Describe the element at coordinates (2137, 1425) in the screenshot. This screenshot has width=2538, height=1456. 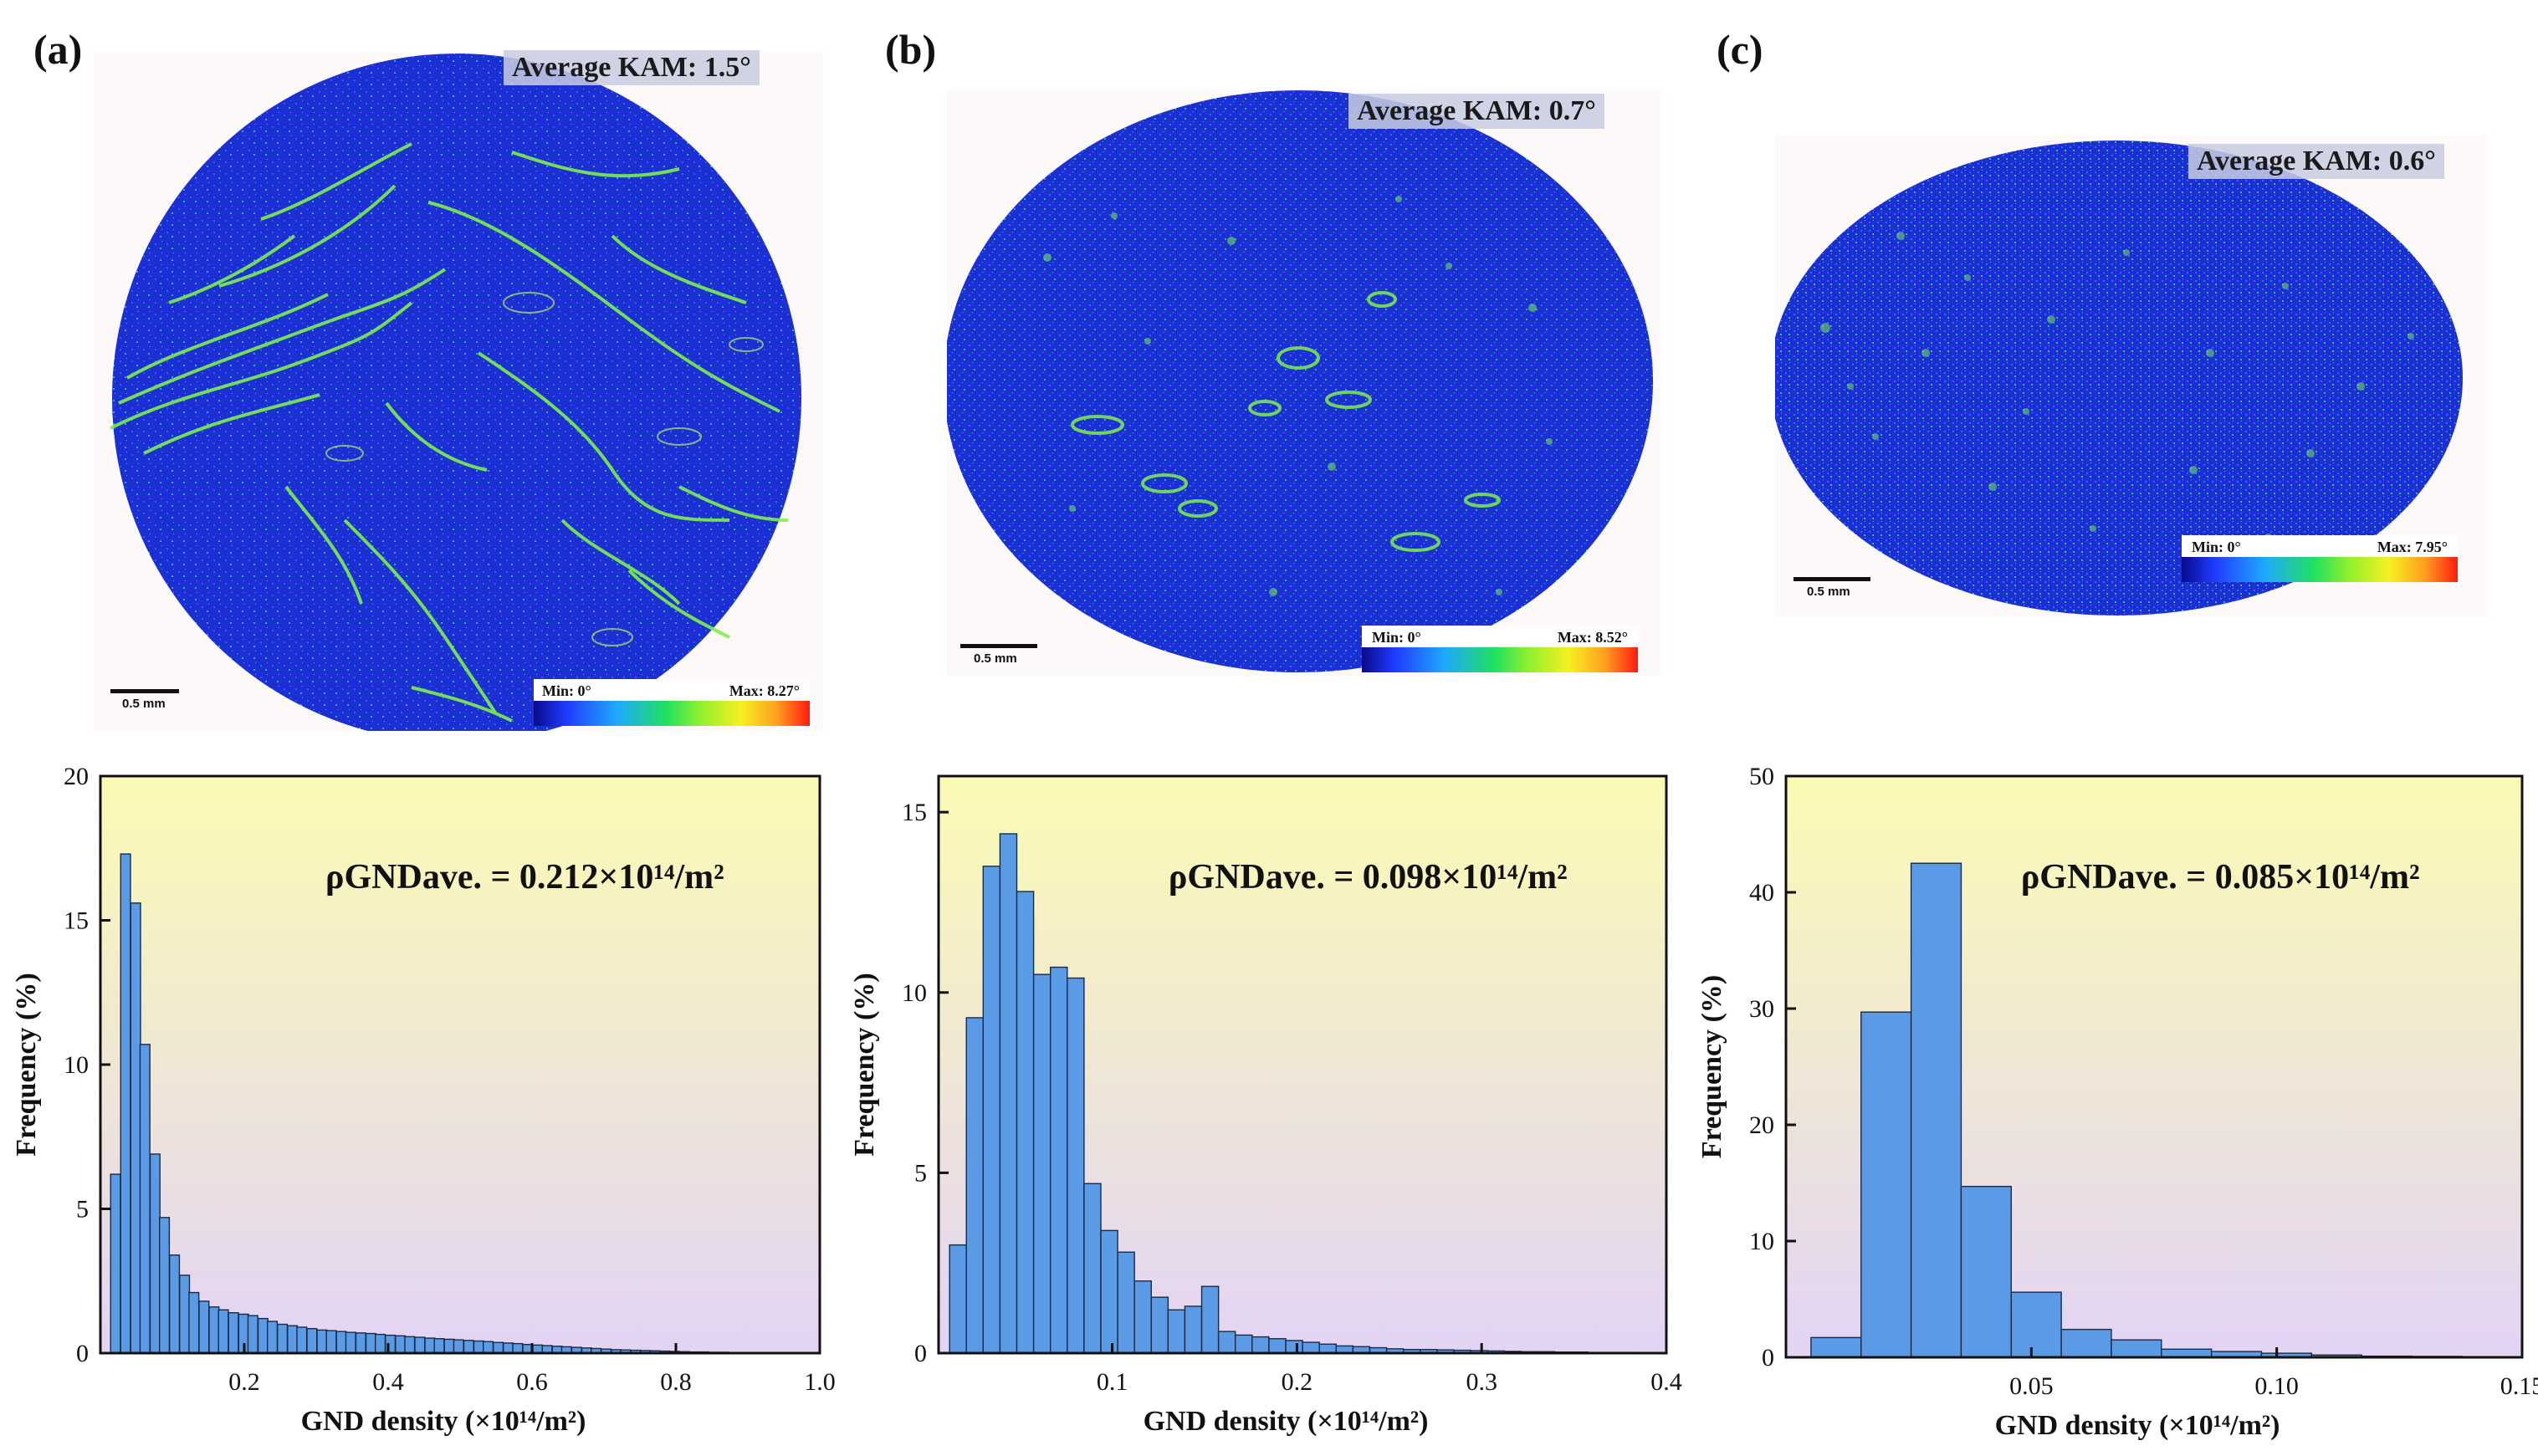
I see `x-axis-label-c: GND density (×10¹⁴/m²)` at that location.